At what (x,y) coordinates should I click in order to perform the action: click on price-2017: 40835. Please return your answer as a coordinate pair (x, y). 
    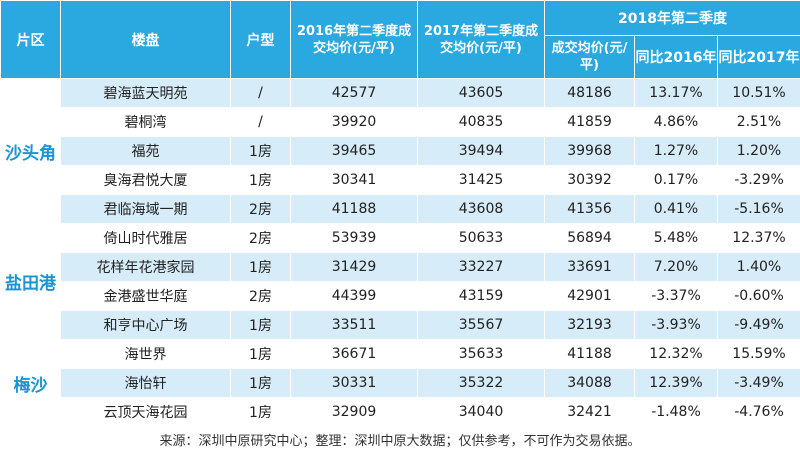
    Looking at the image, I should click on (481, 122).